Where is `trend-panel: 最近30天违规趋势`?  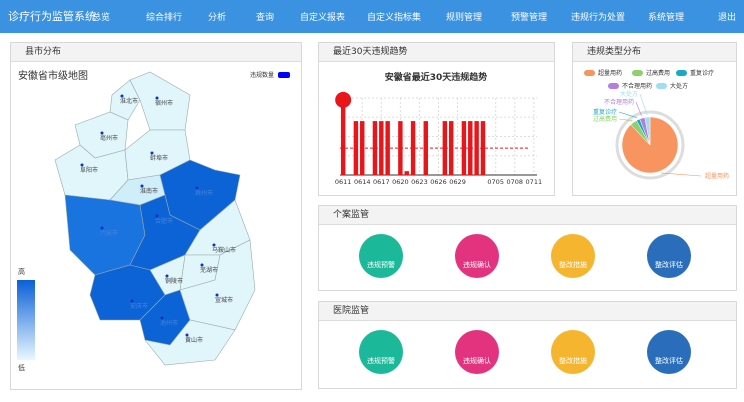 trend-panel: 最近30天违规趋势 is located at coordinates (436, 119).